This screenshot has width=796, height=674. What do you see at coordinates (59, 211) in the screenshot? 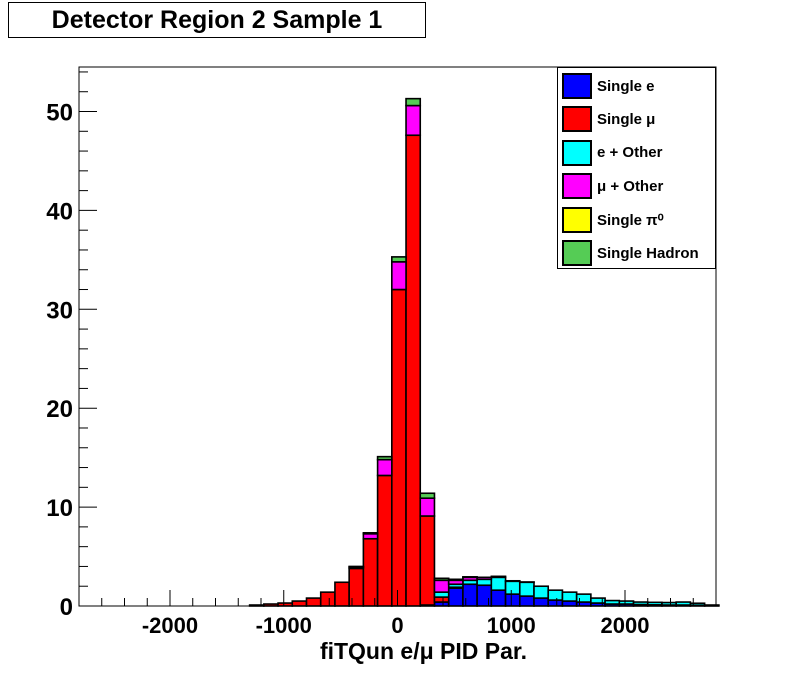
I see `y-tick-label: 40` at bounding box center [59, 211].